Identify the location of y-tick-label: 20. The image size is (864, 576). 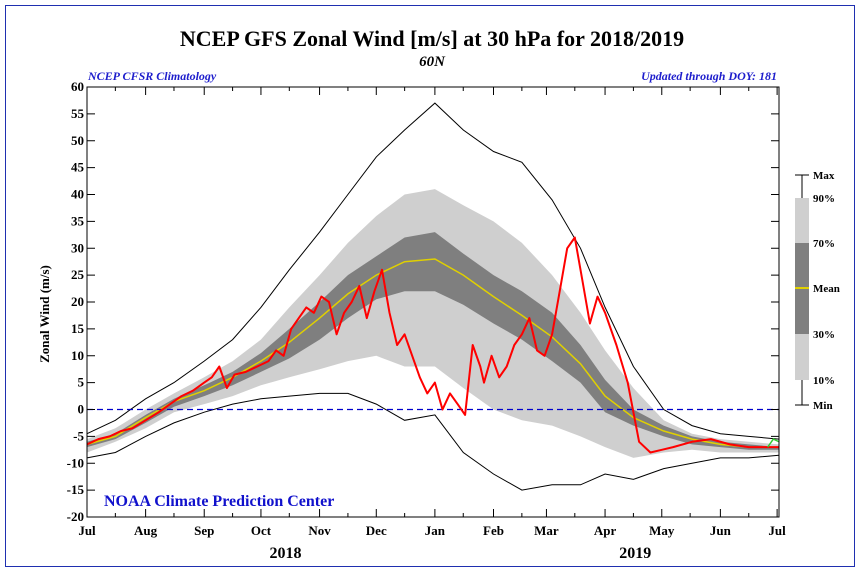
(77, 301).